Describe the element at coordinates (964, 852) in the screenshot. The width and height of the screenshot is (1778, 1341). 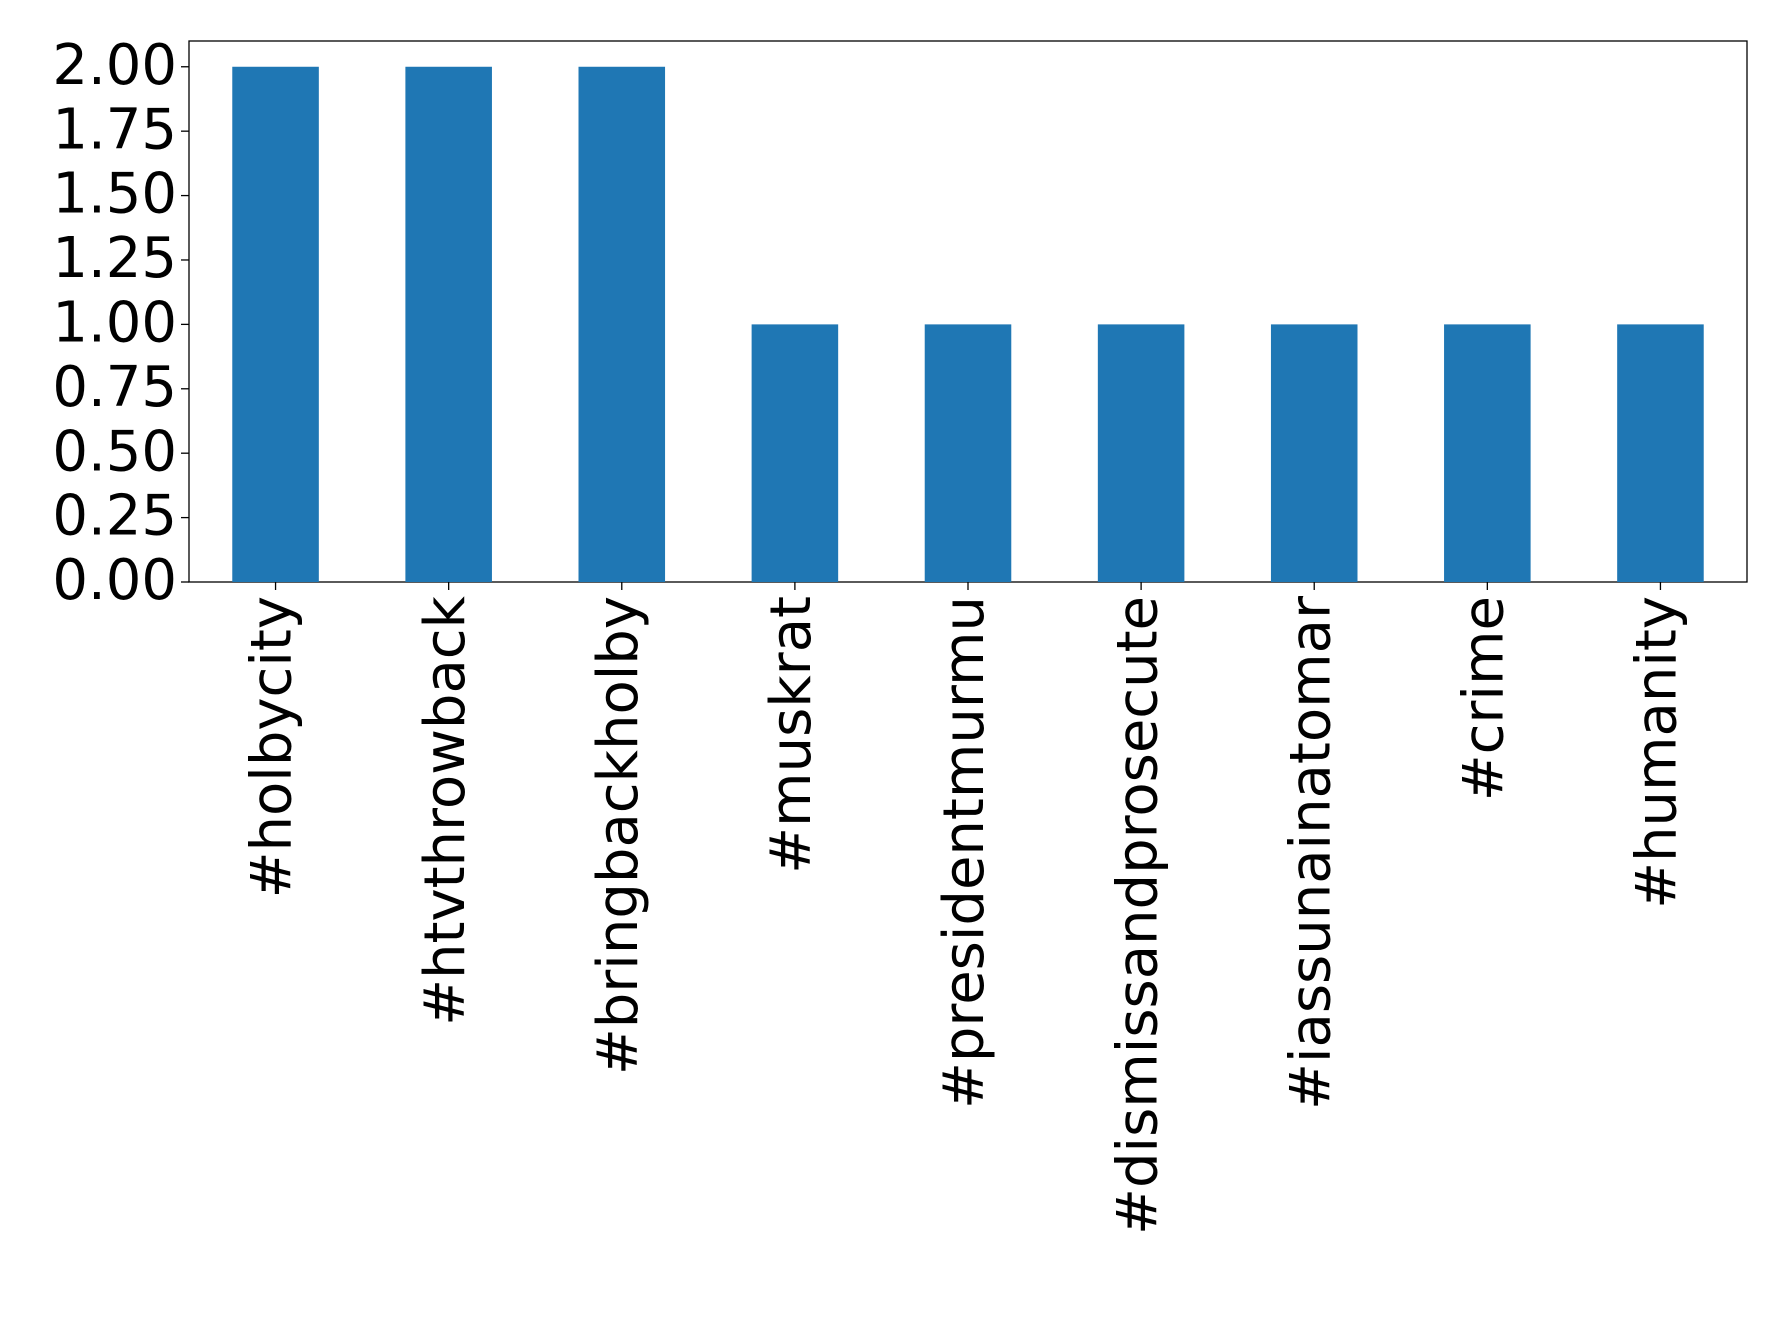
I see `x-tick-label: #presidentmurmu` at that location.